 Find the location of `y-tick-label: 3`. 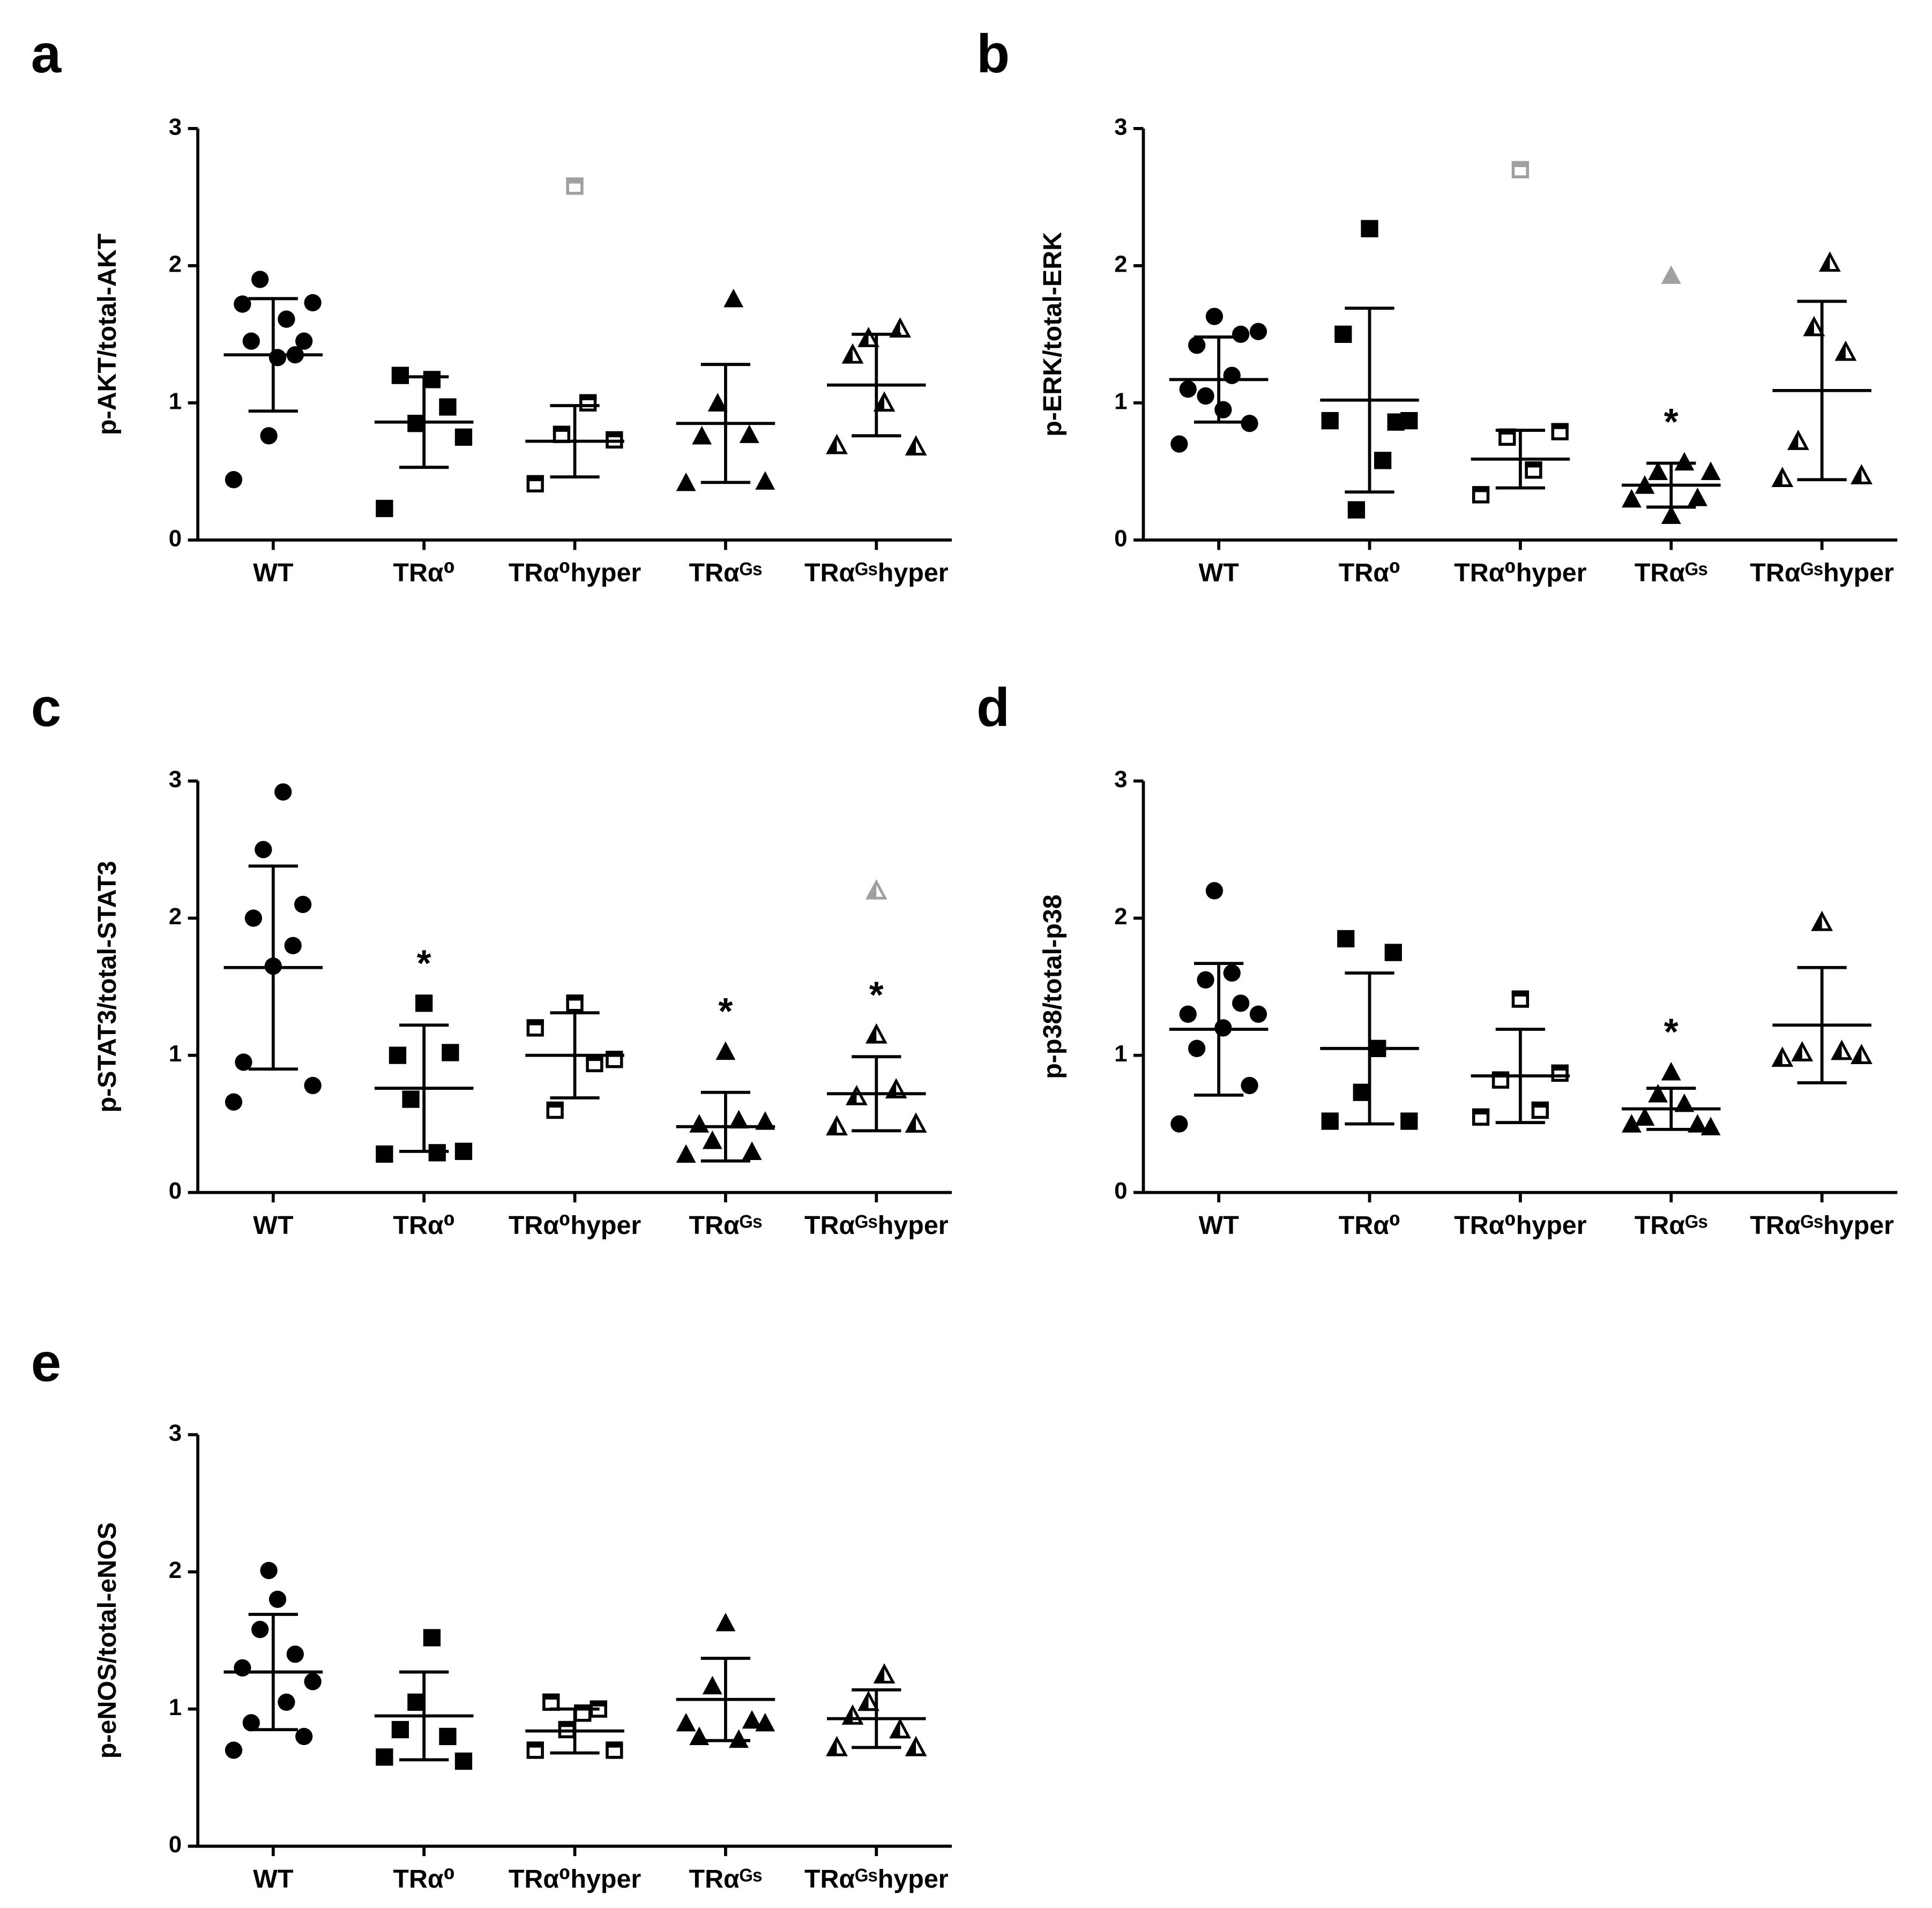

y-tick-label: 3 is located at coordinates (175, 127).